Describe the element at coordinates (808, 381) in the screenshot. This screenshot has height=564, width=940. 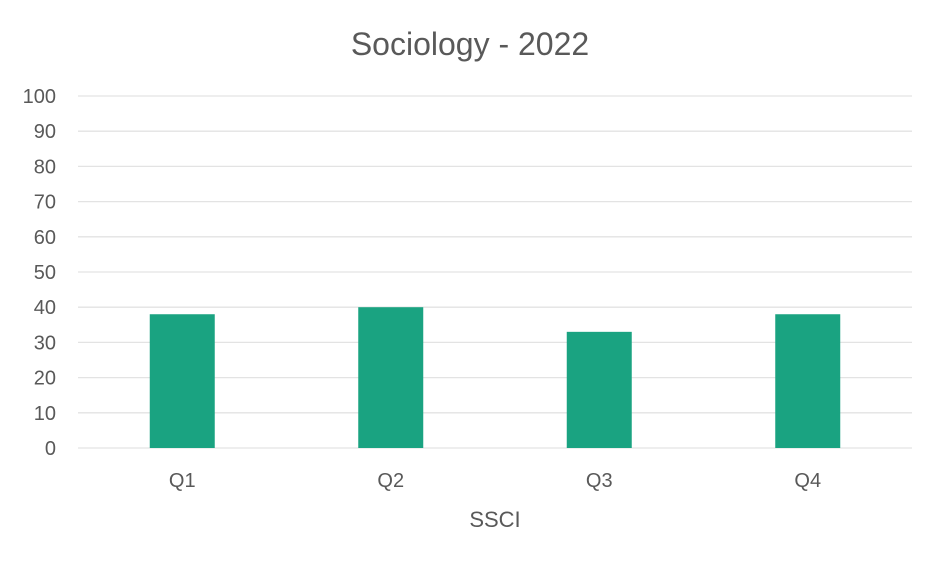
I see `bar-q4` at that location.